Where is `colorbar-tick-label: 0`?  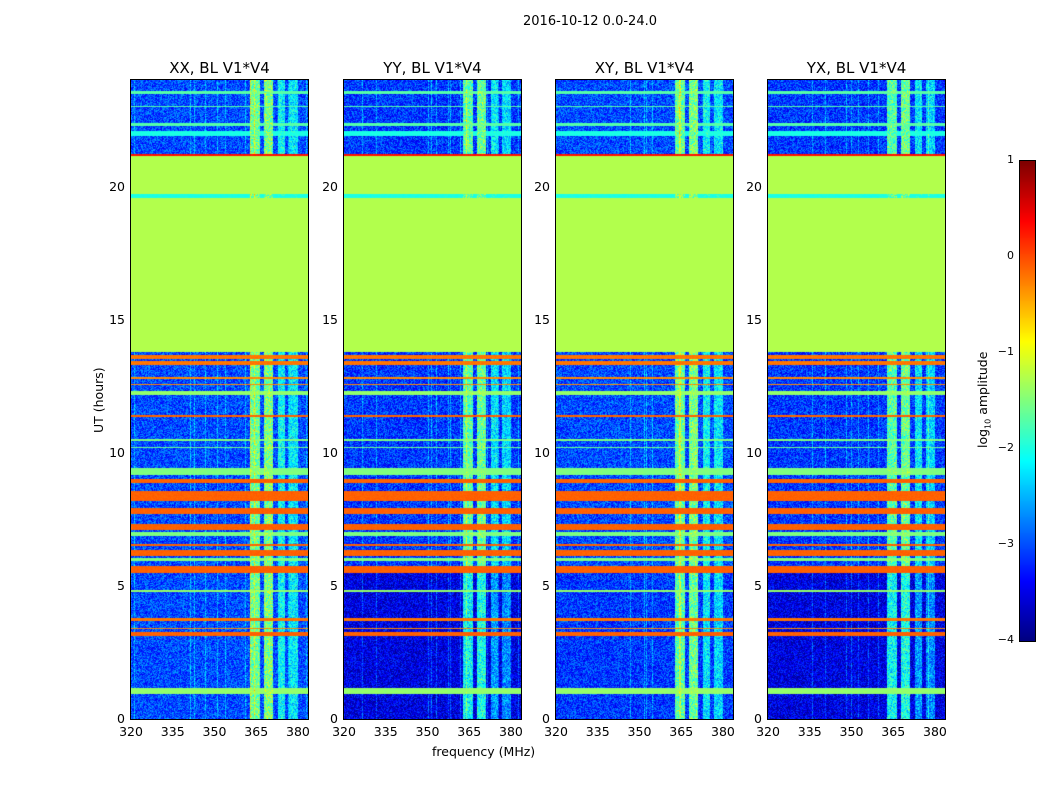
colorbar-tick-label: 0 is located at coordinates (1010, 255).